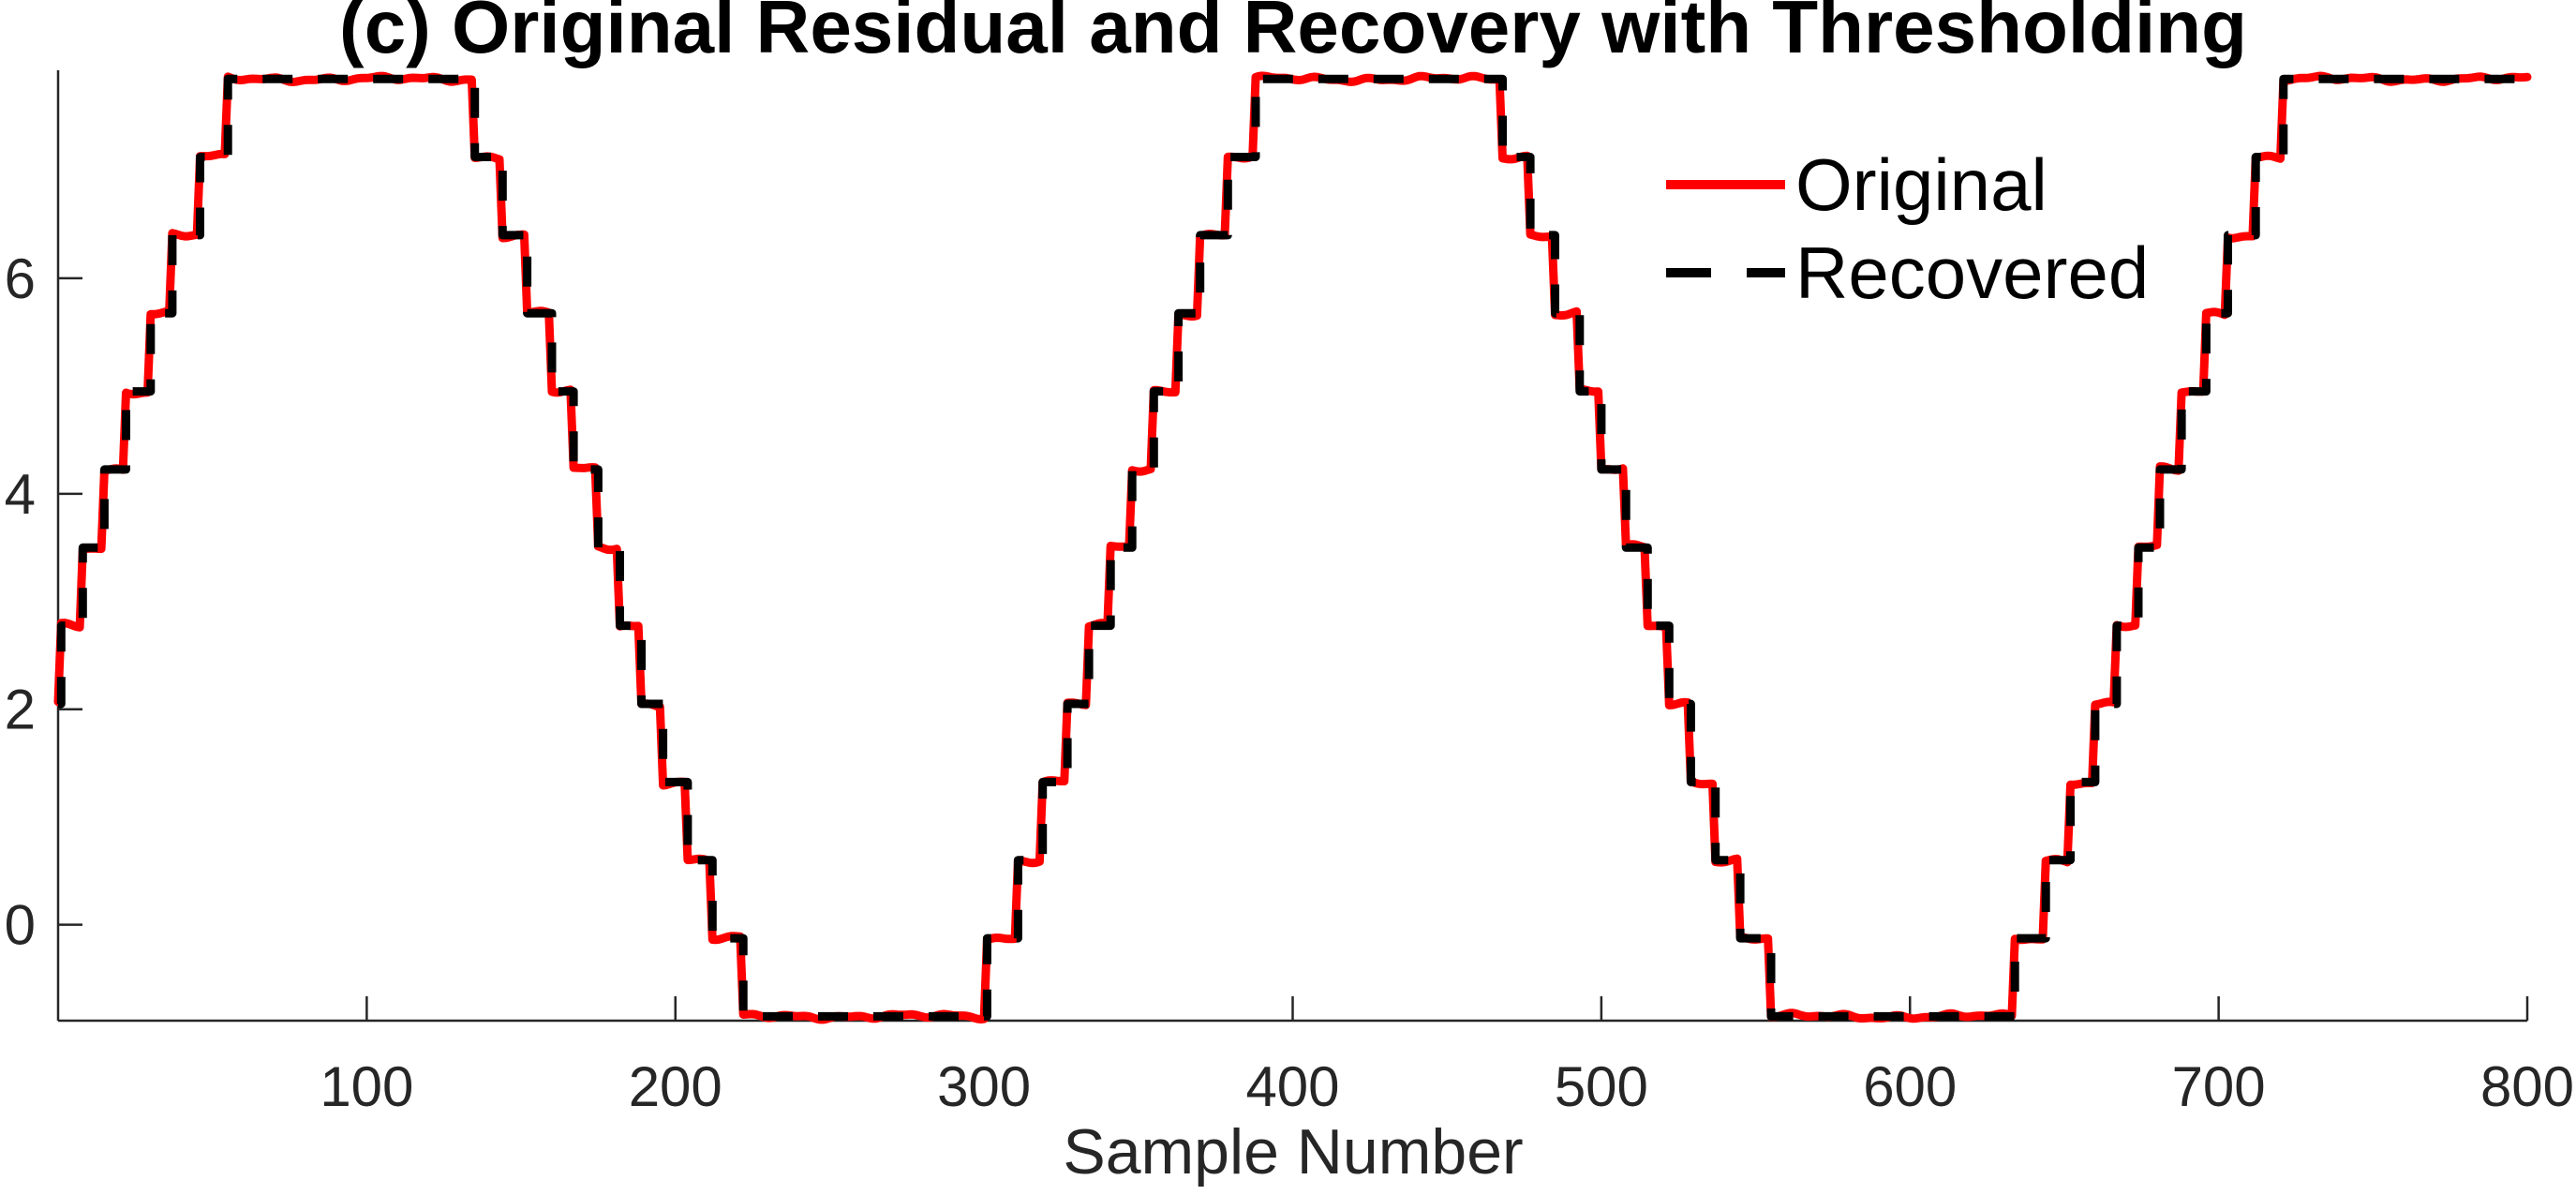 The image size is (2576, 1195). Describe the element at coordinates (2527, 1086) in the screenshot. I see `x-tick-label: 800` at that location.